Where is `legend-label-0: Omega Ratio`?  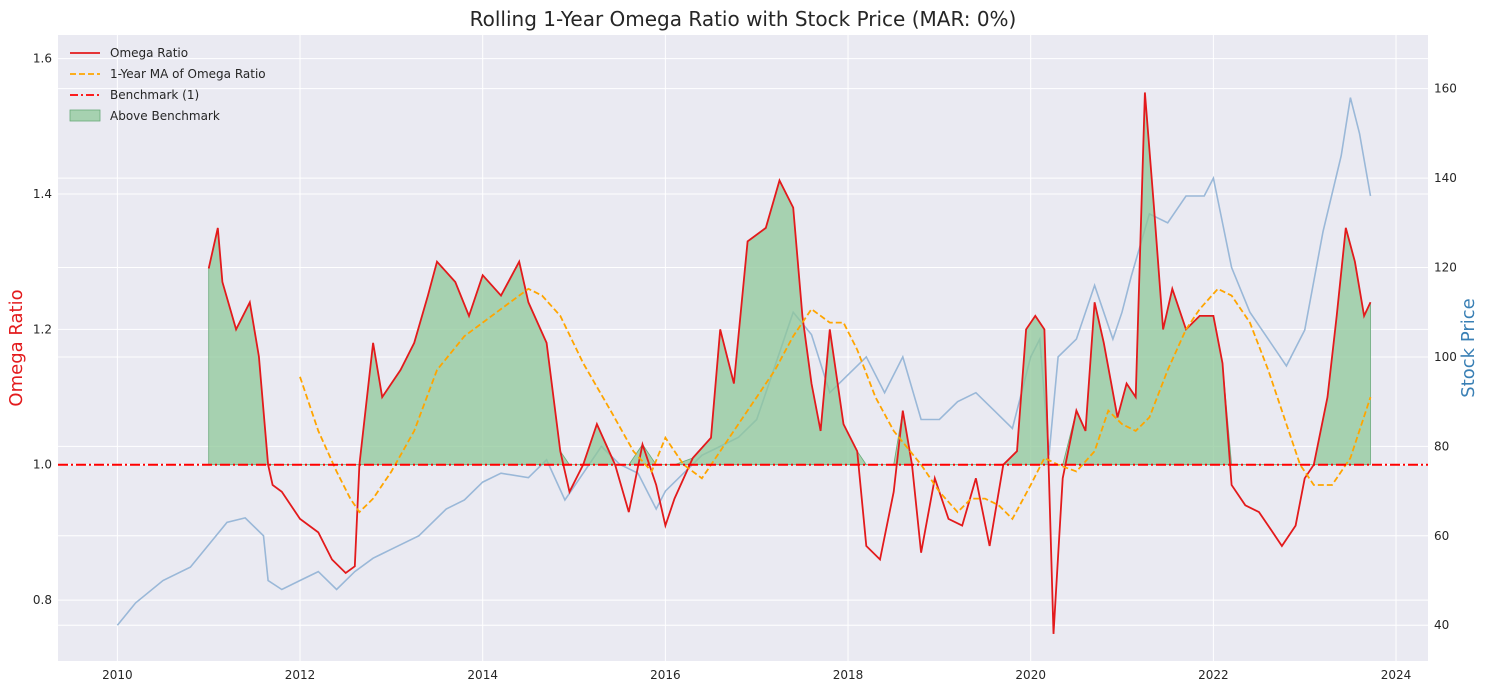 legend-label-0: Omega Ratio is located at coordinates (149, 53).